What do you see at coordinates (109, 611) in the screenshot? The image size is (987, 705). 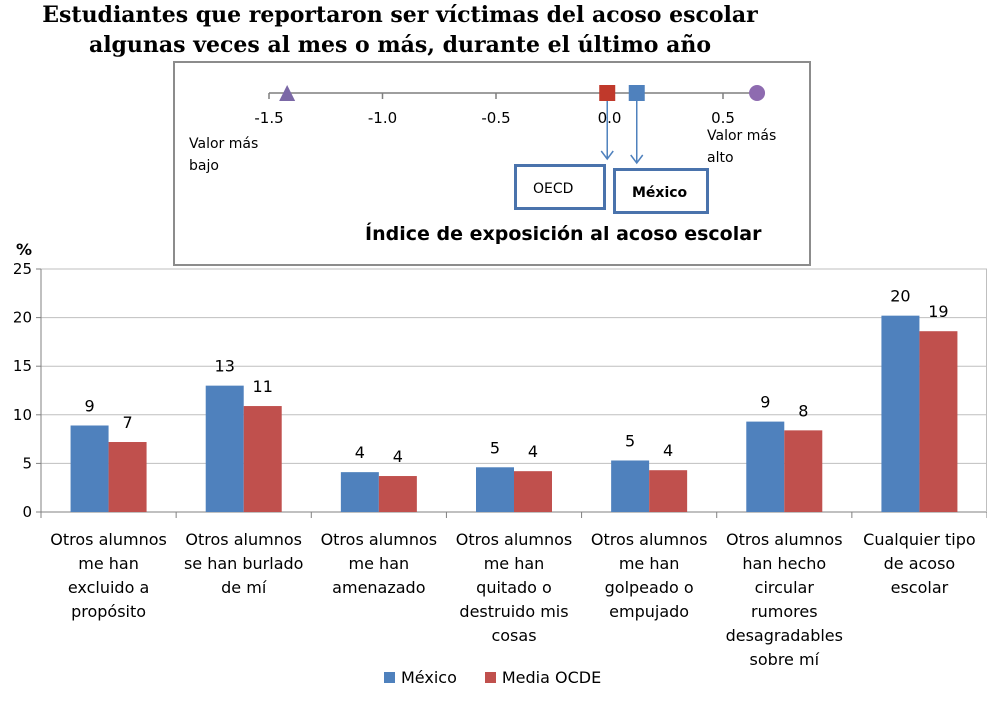 I see `x-category-label-line: propósito` at bounding box center [109, 611].